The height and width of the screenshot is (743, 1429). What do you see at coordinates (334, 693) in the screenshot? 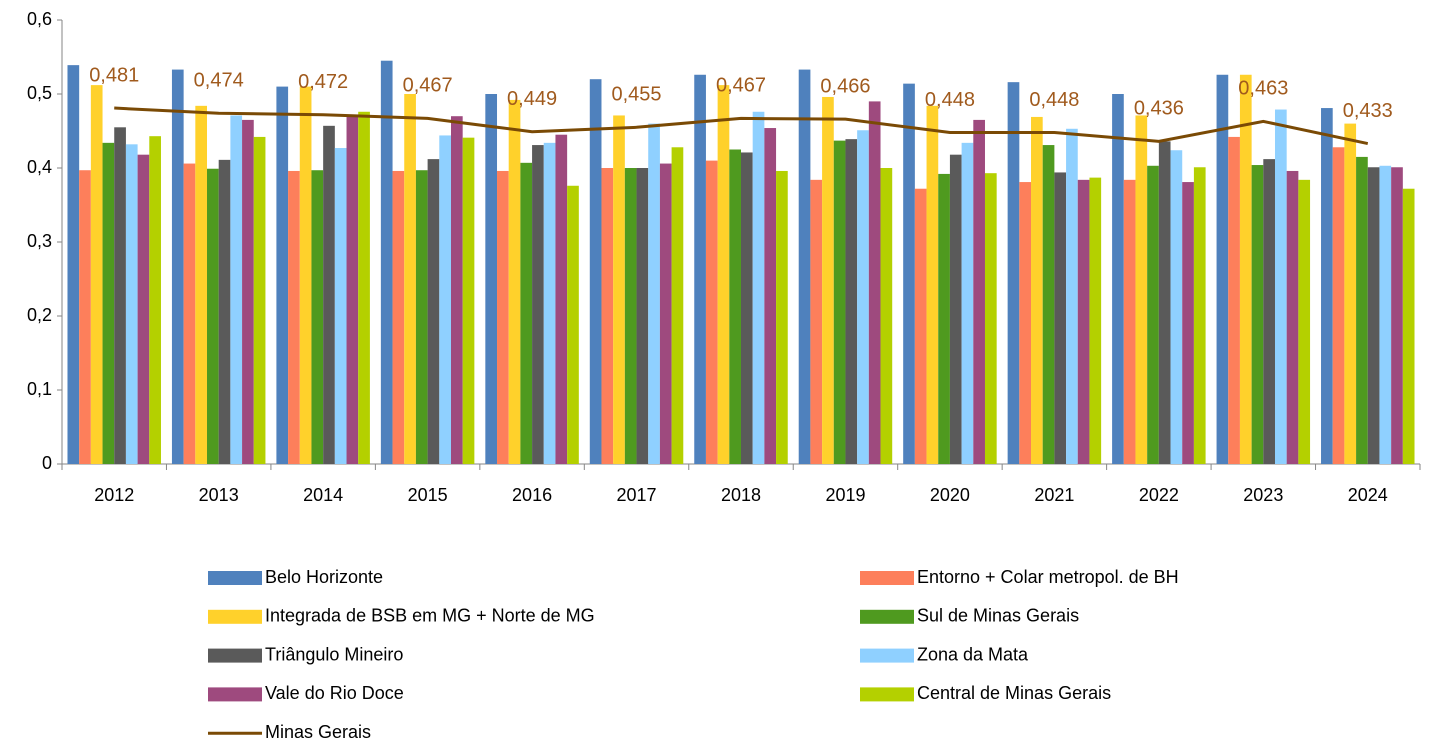
I see `legend-label: Vale do Rio Doce` at bounding box center [334, 693].